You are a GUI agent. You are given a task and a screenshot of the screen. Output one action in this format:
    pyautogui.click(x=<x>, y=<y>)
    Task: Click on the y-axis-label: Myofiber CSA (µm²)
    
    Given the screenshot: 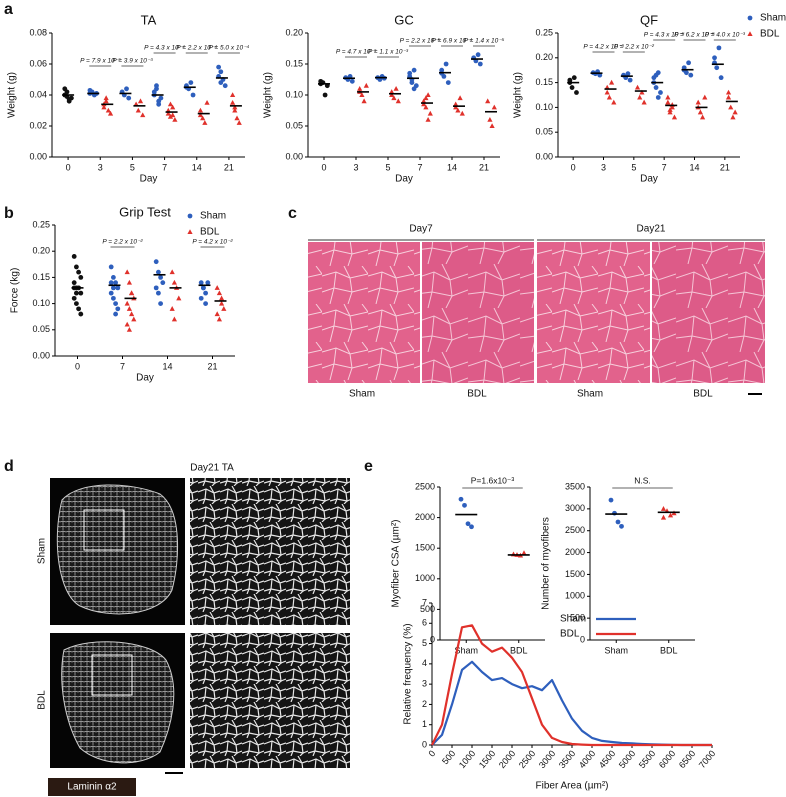 What is the action you would take?
    pyautogui.click(x=396, y=564)
    